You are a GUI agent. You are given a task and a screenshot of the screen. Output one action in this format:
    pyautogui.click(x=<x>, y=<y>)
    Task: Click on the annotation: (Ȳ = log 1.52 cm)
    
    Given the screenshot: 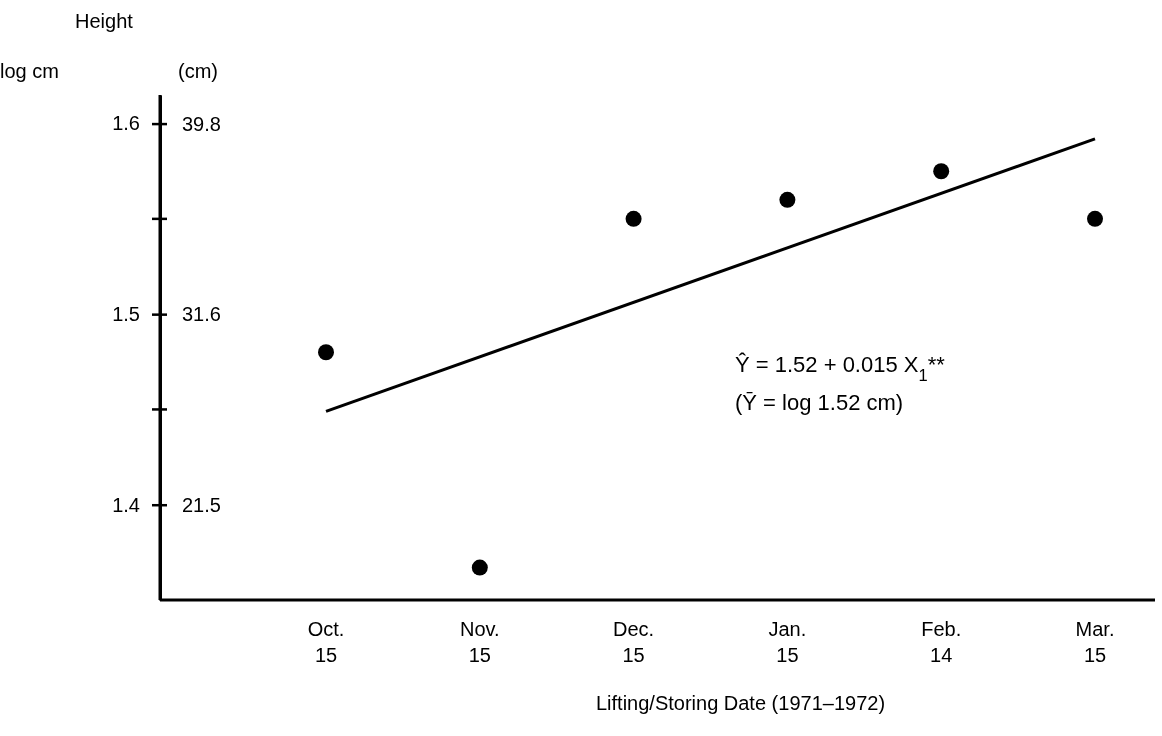 What is the action you would take?
    pyautogui.click(x=819, y=402)
    